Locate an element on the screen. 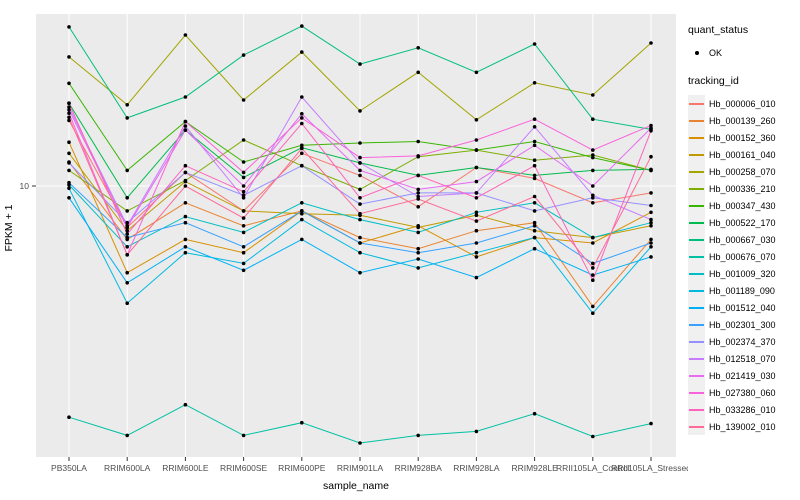  x-tick-label: RRIM928LE is located at coordinates (534, 468).